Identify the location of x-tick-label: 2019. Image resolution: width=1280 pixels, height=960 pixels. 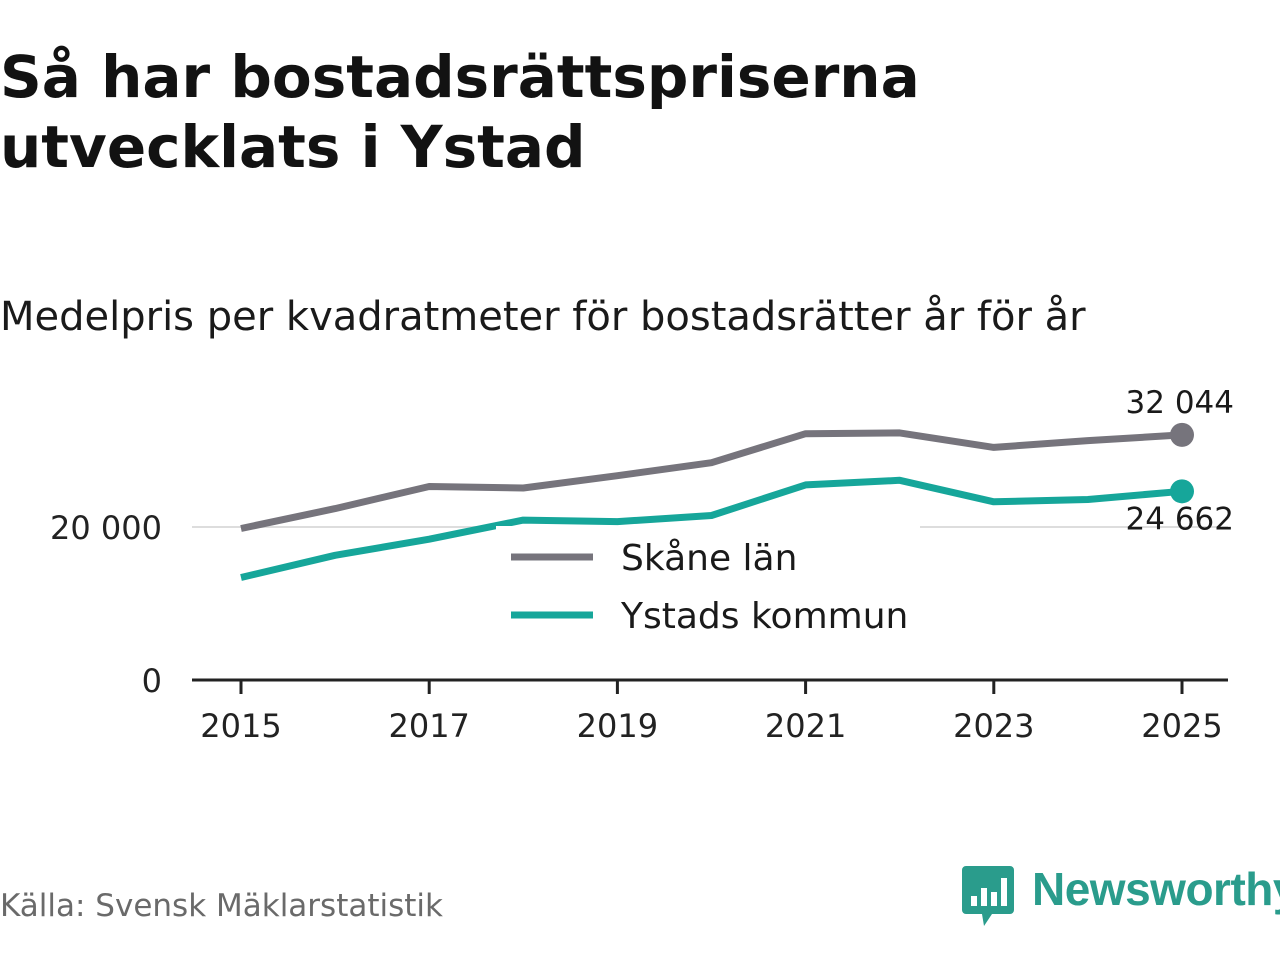
(617, 726).